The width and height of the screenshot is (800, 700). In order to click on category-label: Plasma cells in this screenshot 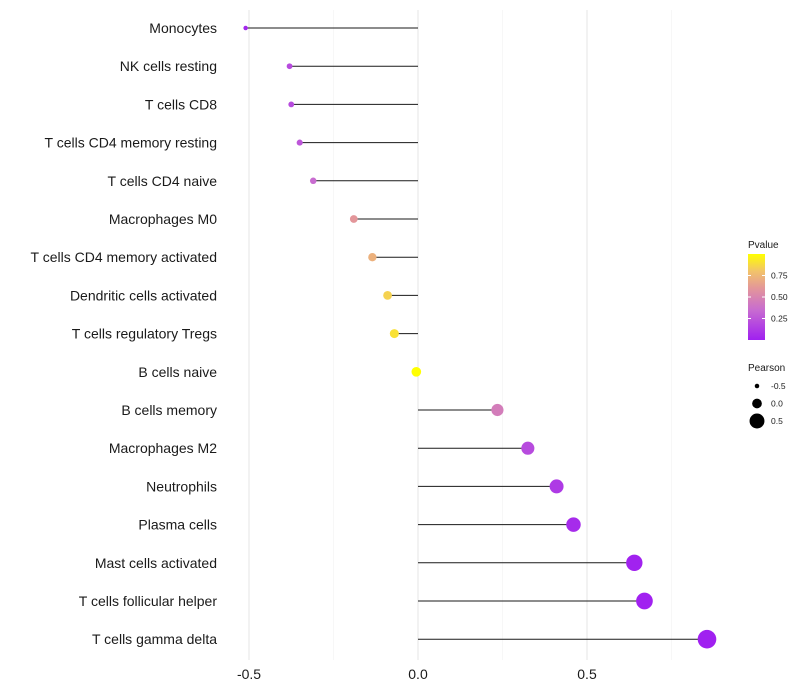, I will do `click(177, 525)`.